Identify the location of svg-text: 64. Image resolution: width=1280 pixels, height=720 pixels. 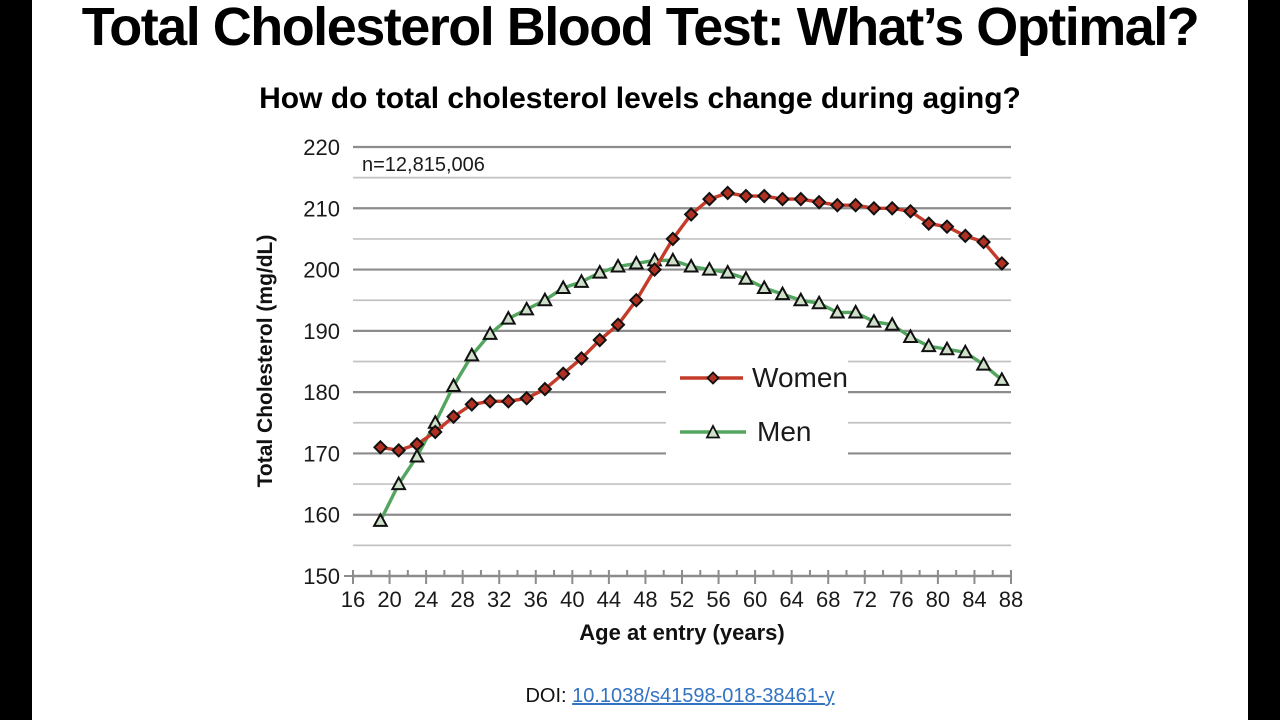
(791, 599).